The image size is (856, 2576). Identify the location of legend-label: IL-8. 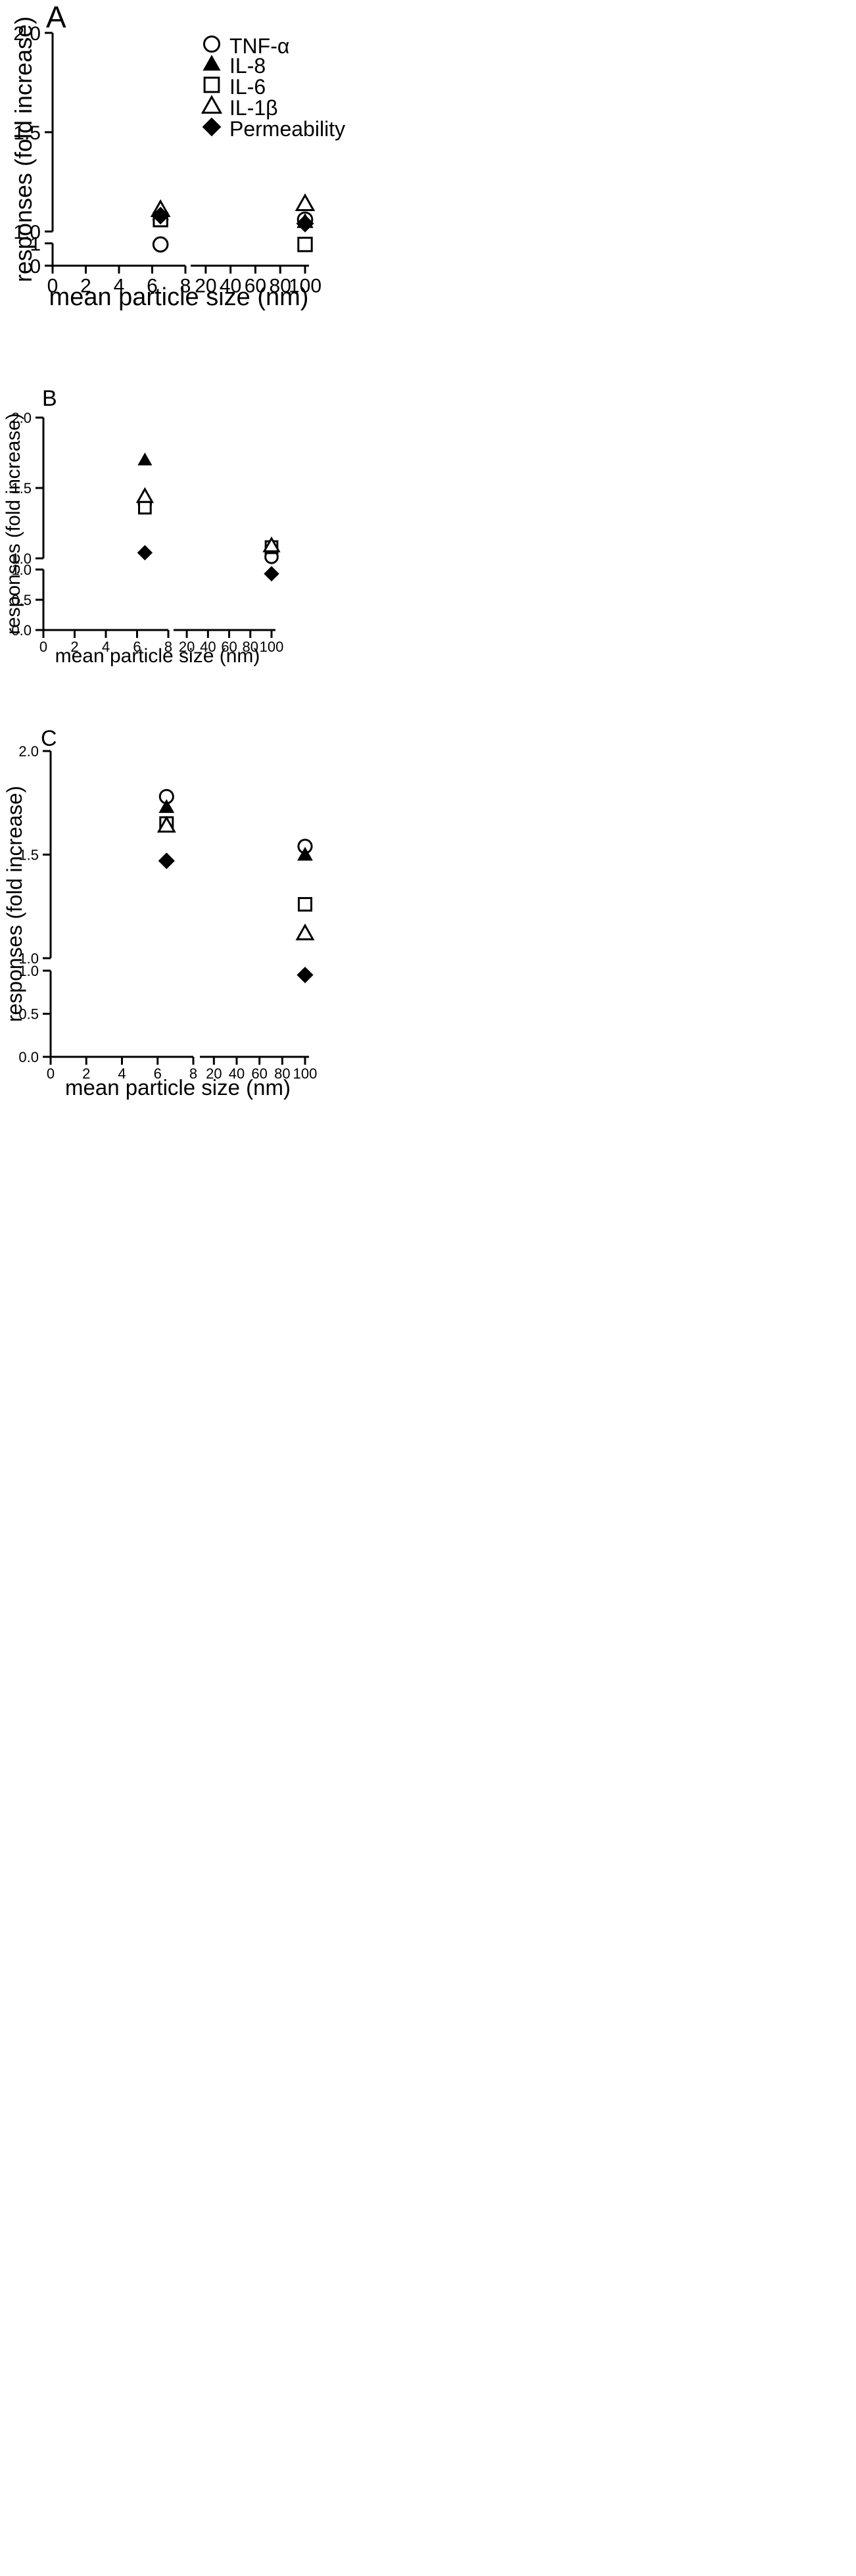
(247, 66).